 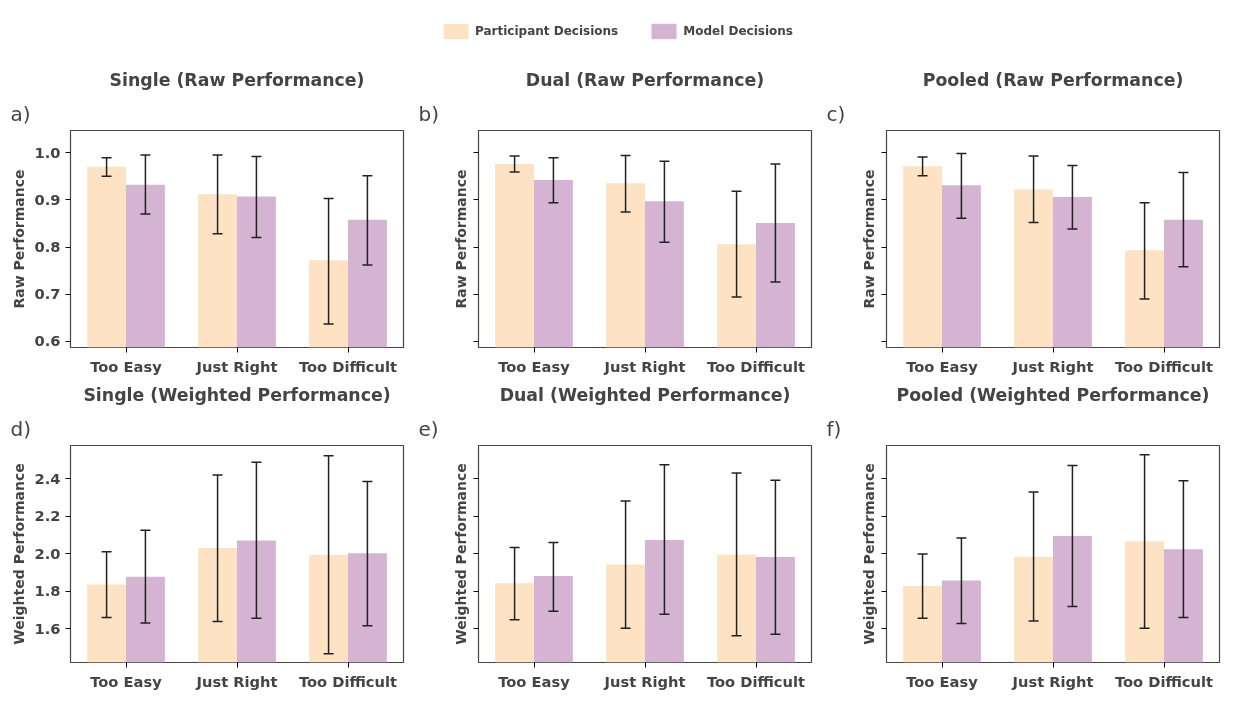 I want to click on text: f), so click(x=834, y=428).